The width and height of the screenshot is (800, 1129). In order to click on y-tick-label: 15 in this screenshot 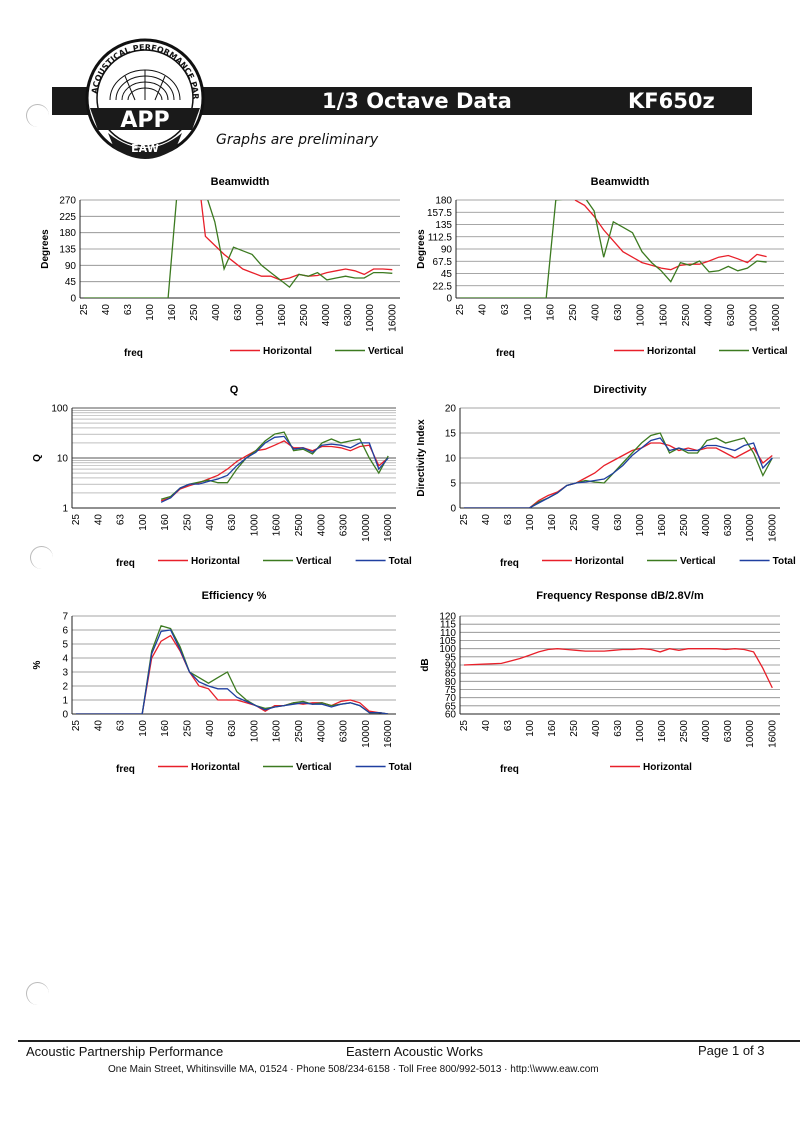, I will do `click(451, 434)`.